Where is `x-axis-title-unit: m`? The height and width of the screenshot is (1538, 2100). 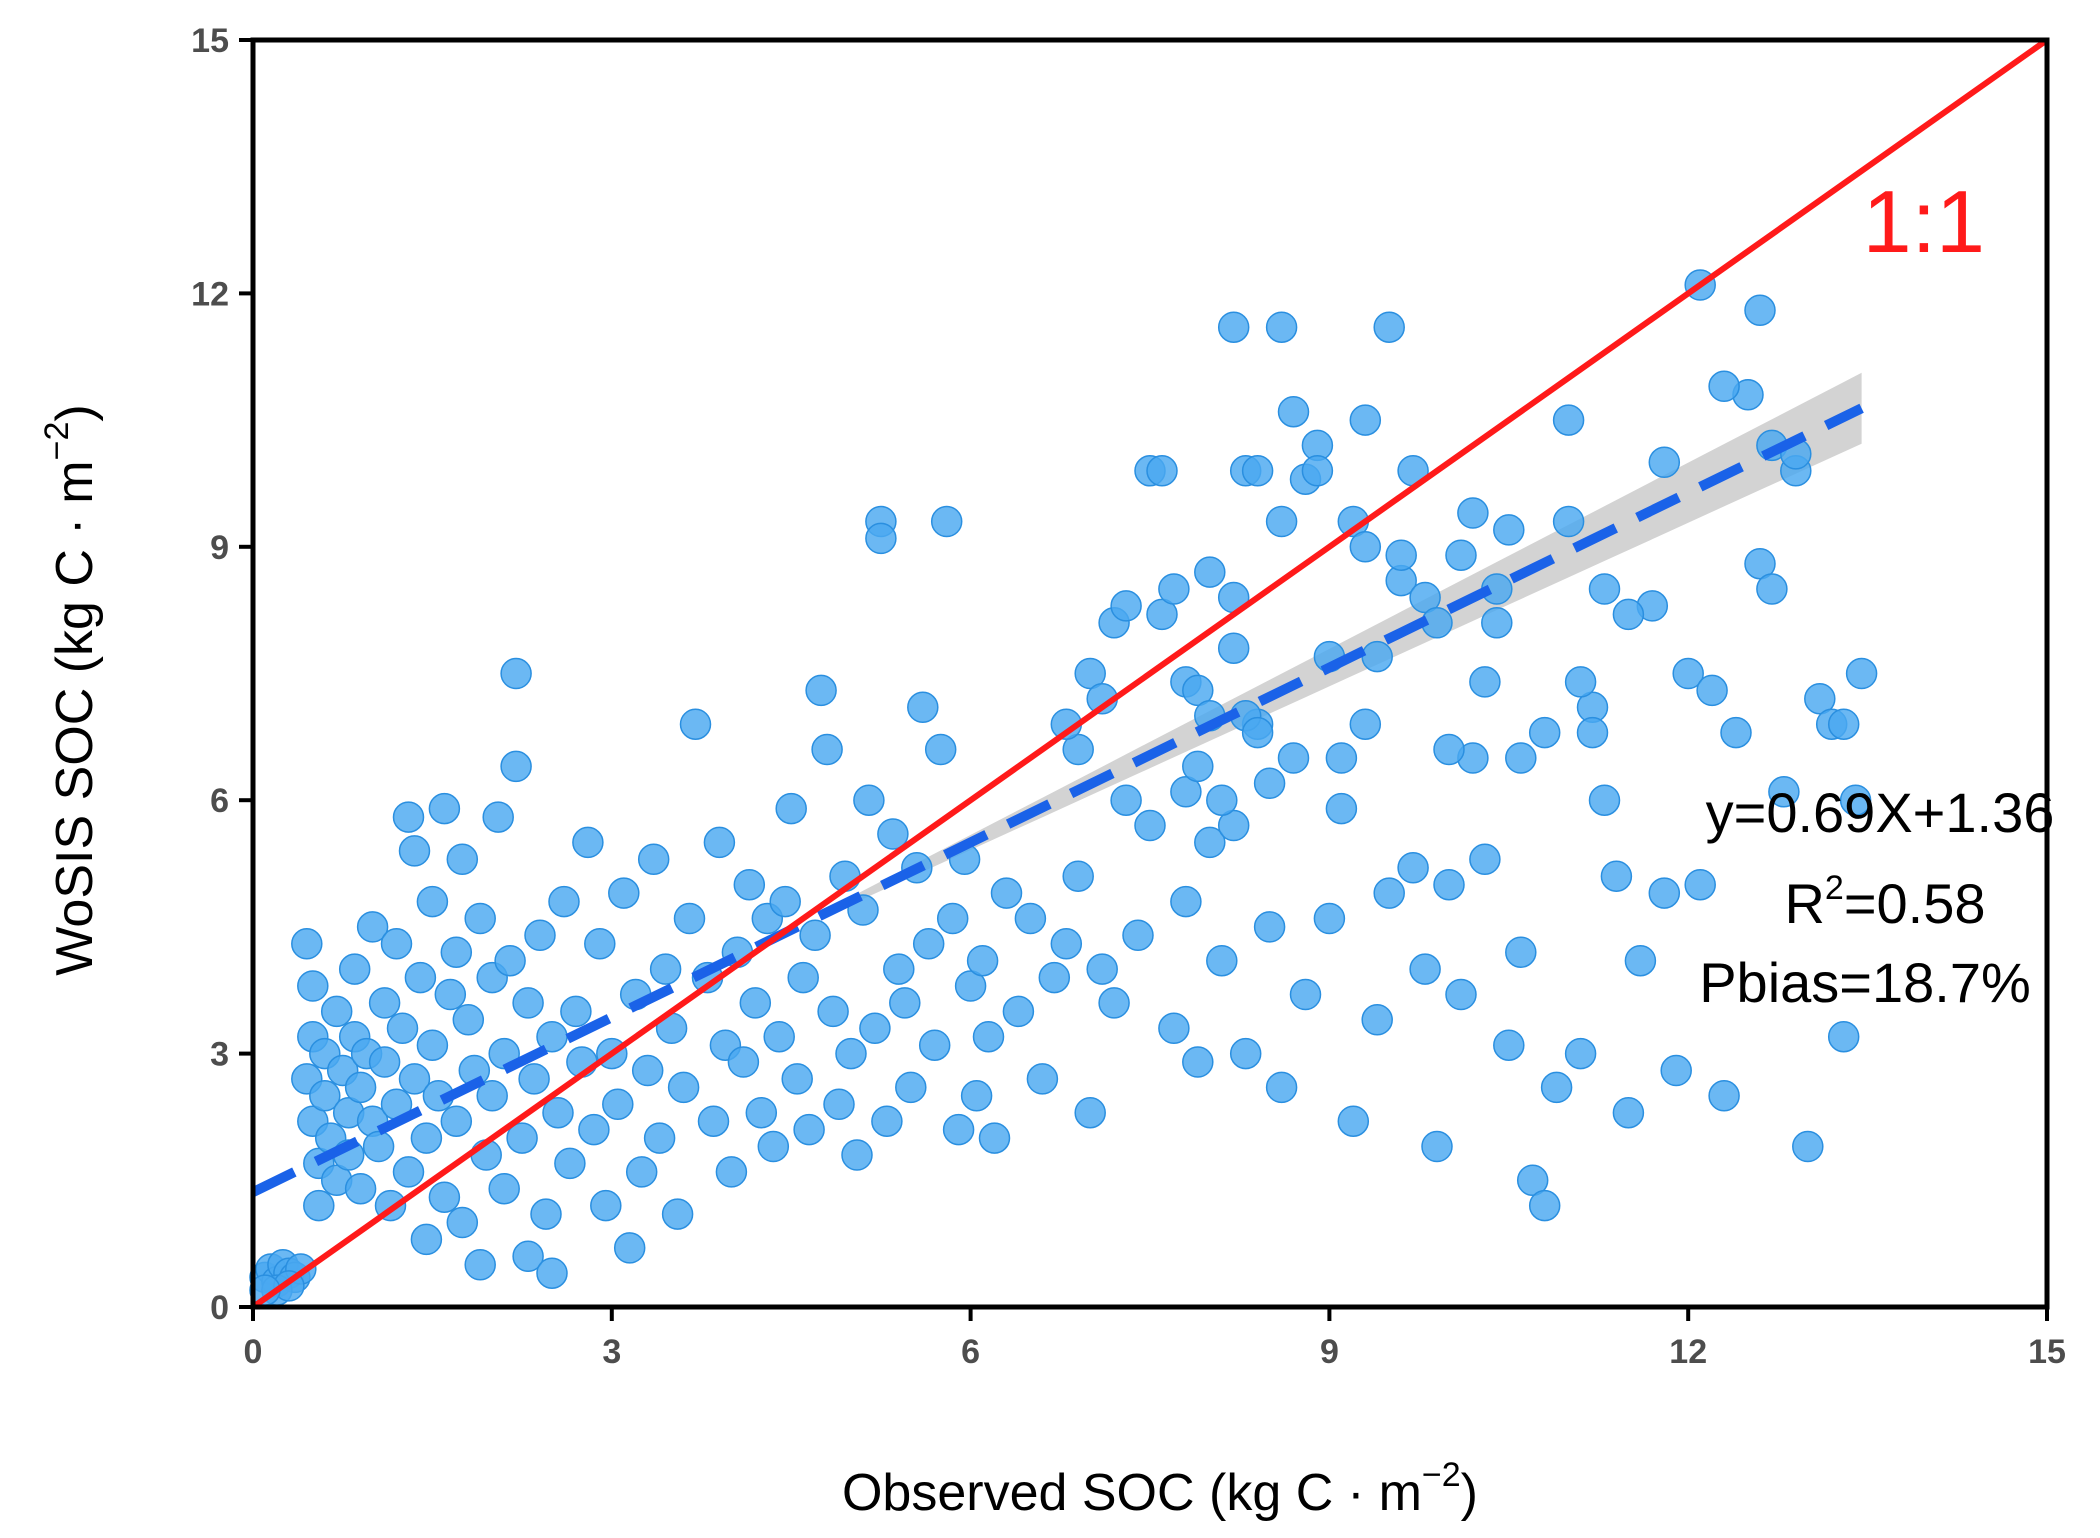 x-axis-title-unit: m is located at coordinates (1400, 1493).